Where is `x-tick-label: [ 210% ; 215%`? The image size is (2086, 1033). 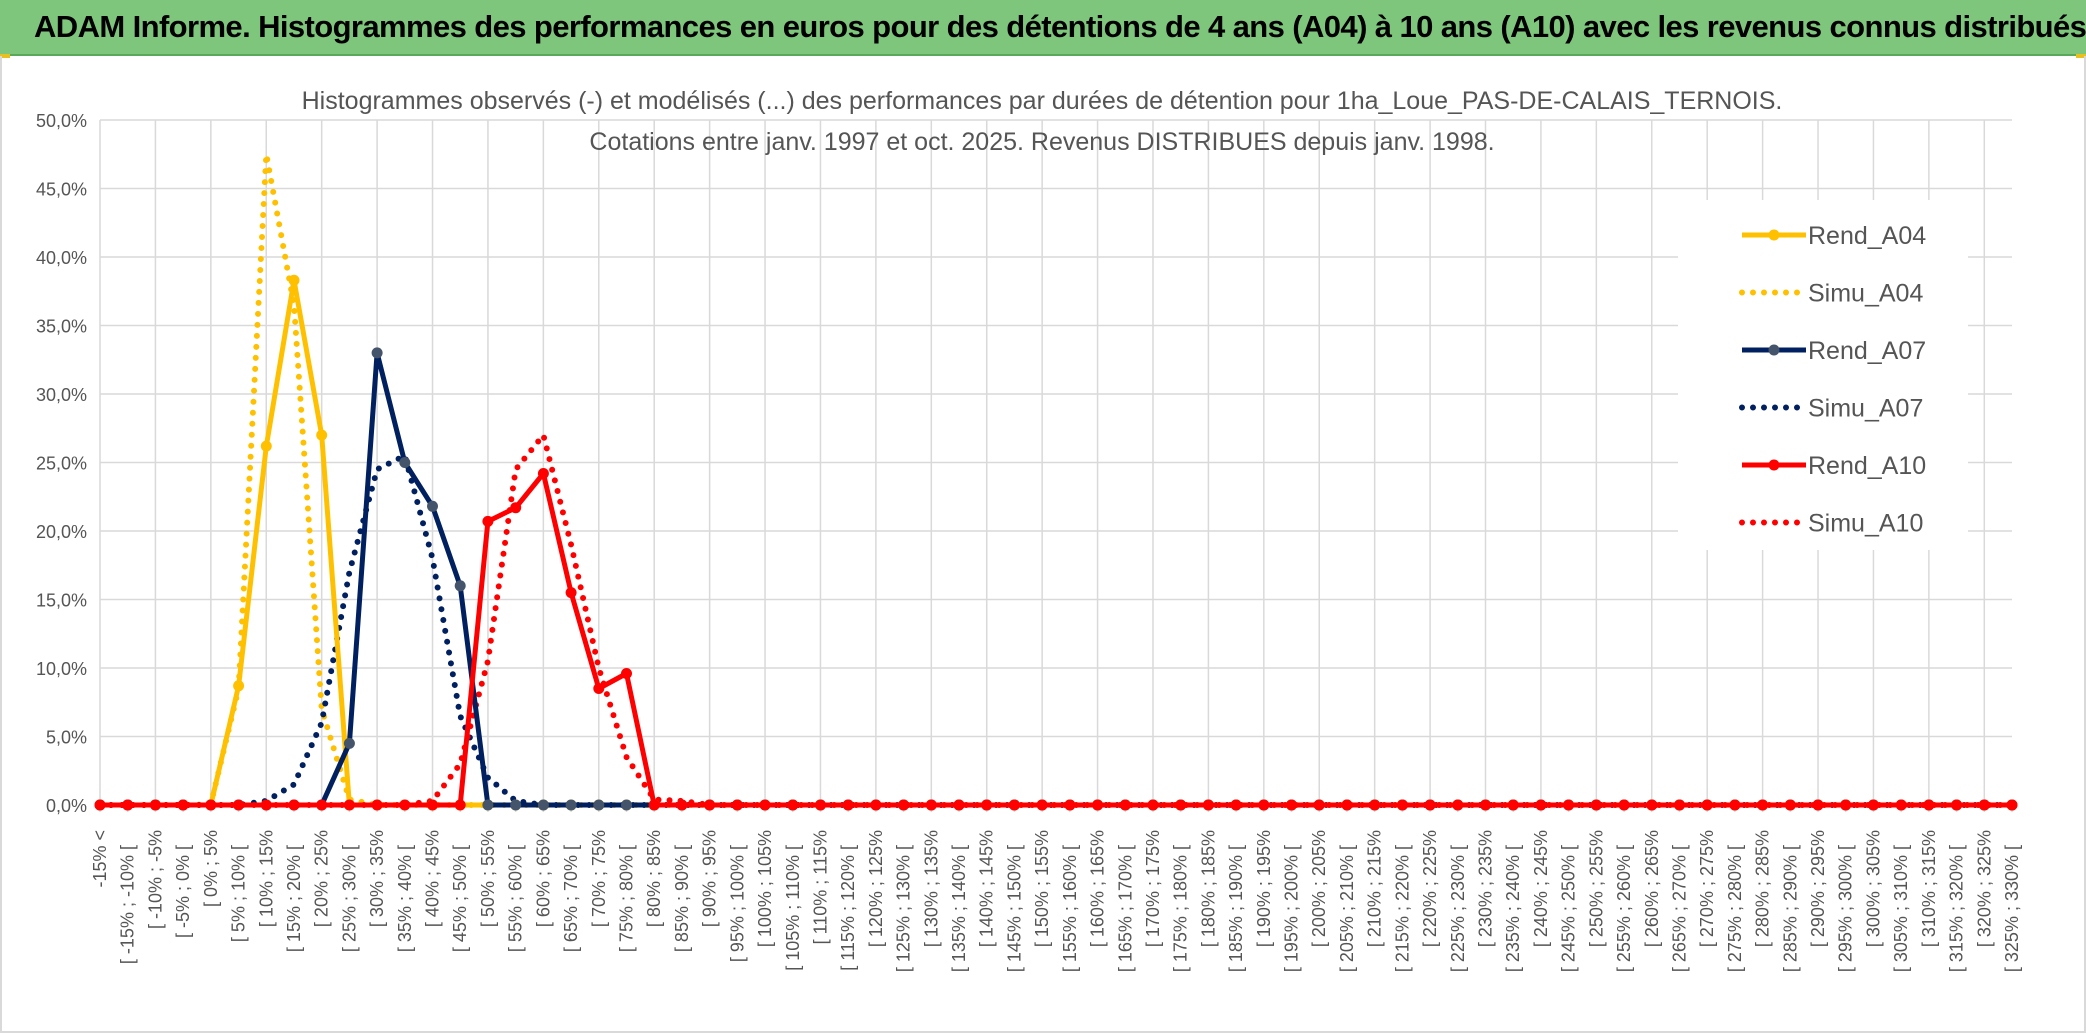
x-tick-label: [ 210% ; 215% is located at coordinates (1375, 888).